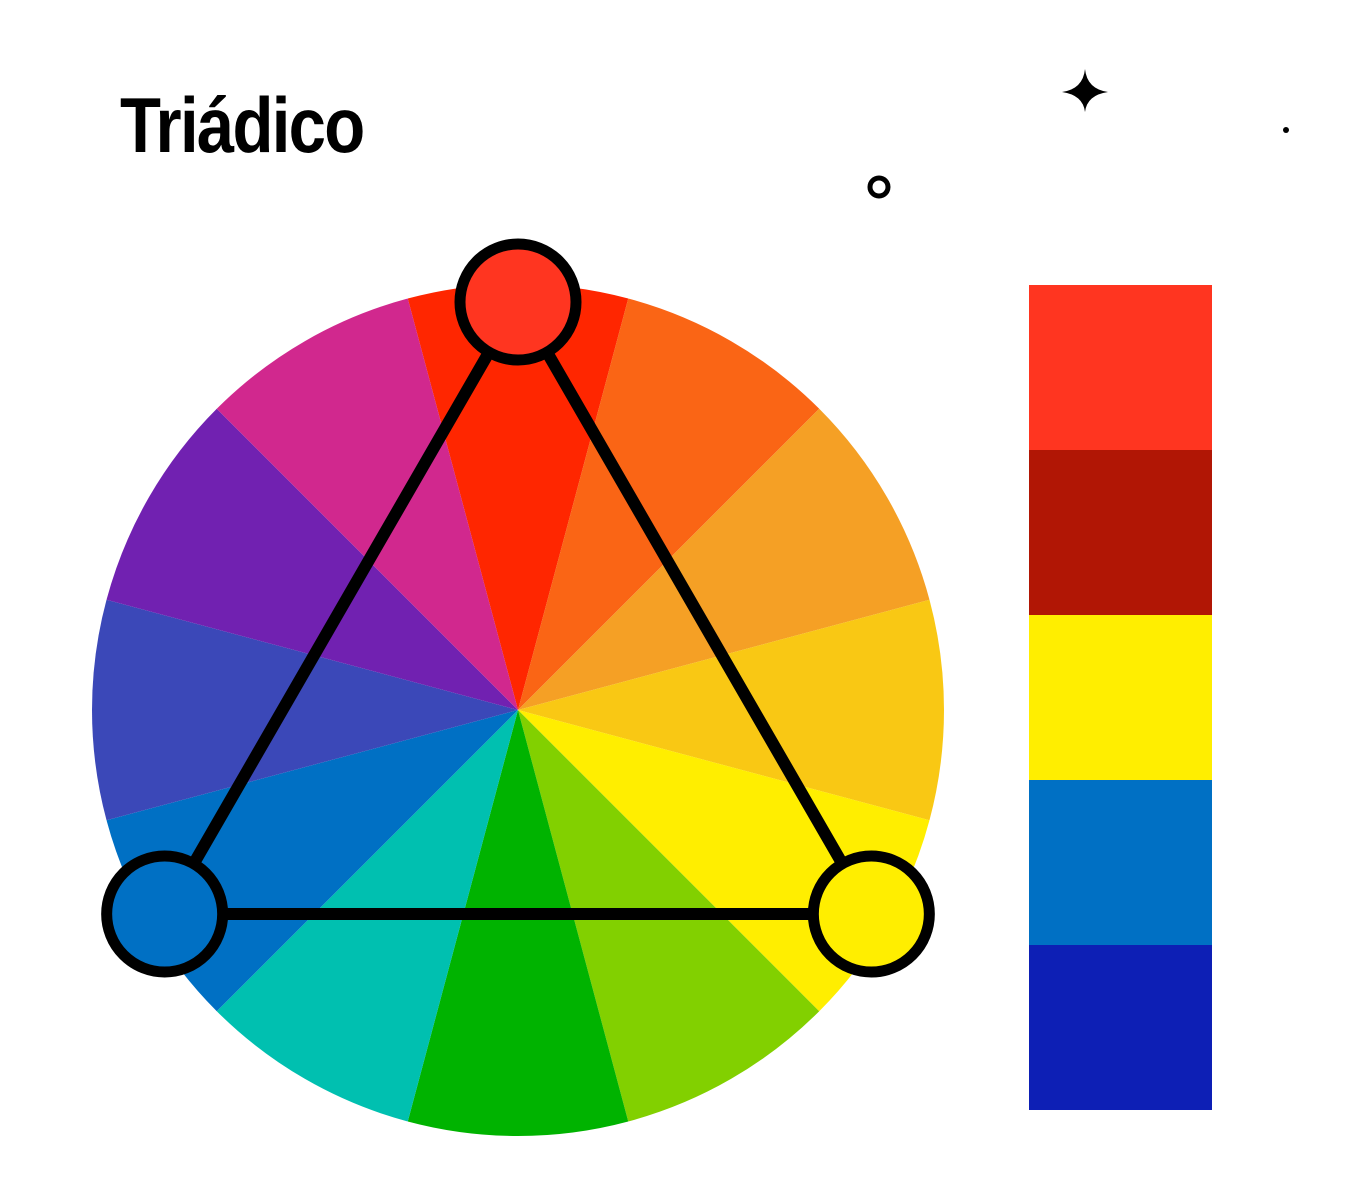  I want to click on swatch-dark-red, so click(1120, 532).